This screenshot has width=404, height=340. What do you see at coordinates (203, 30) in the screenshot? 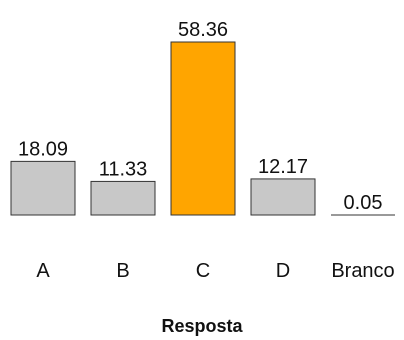
I see `value-label-c: 58.36` at bounding box center [203, 30].